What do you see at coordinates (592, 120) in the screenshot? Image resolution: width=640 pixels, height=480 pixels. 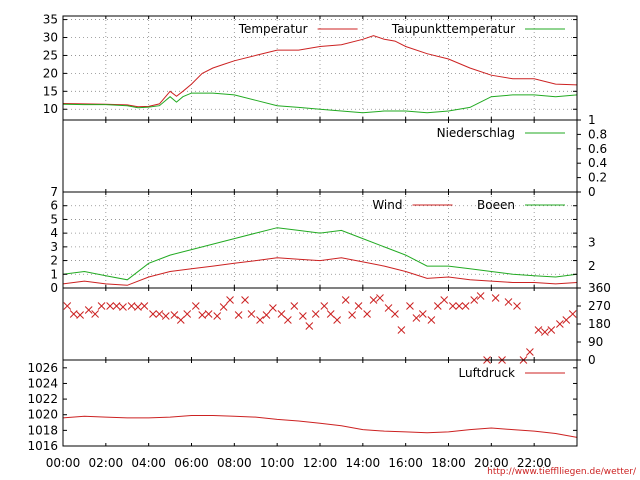 I see `y-tick-label: 1` at bounding box center [592, 120].